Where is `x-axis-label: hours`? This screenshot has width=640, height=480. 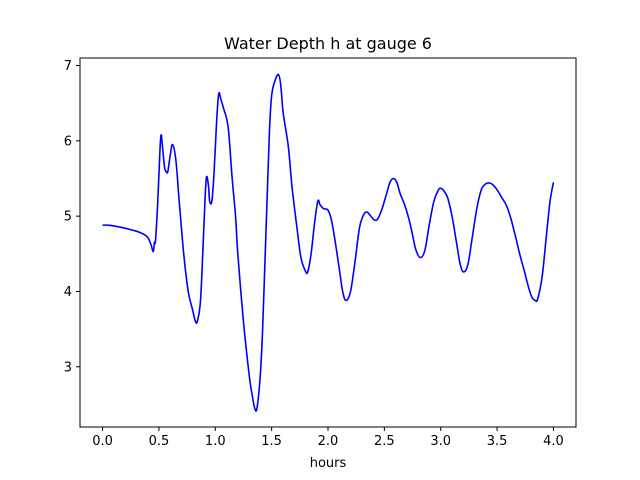 x-axis-label: hours is located at coordinates (328, 463).